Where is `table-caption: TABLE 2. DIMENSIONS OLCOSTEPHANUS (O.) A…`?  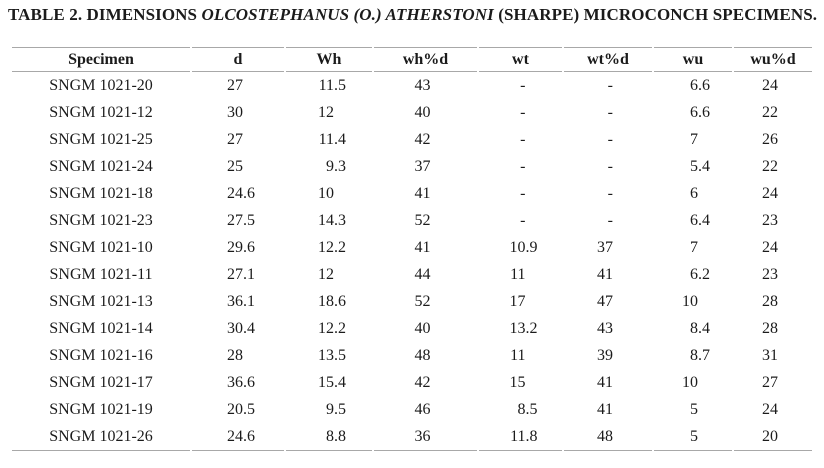 table-caption: TABLE 2. DIMENSIONS OLCOSTEPHANUS (O.) A… is located at coordinates (412, 15).